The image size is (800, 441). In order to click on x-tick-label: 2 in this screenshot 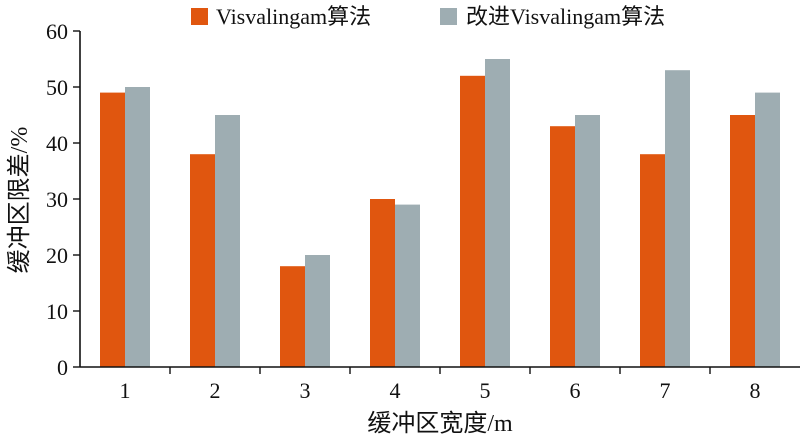, I will do `click(215, 390)`.